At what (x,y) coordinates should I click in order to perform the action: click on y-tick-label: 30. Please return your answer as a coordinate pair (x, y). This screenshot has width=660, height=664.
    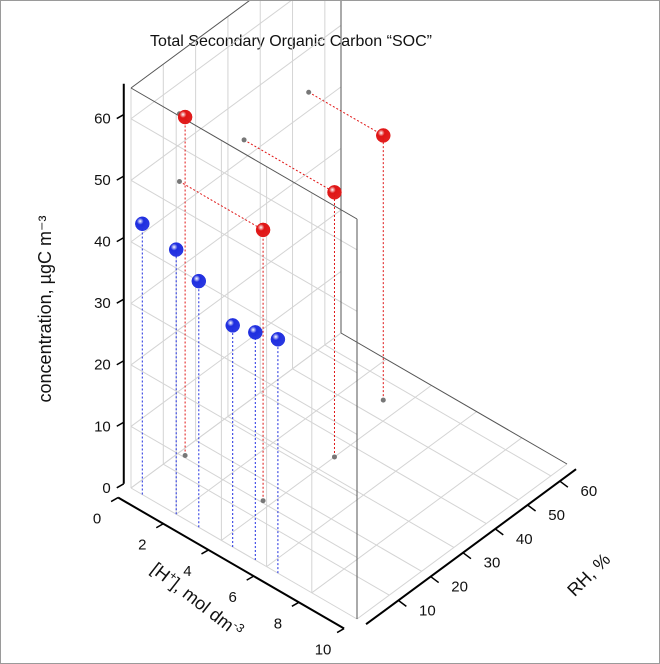
    Looking at the image, I should click on (492, 563).